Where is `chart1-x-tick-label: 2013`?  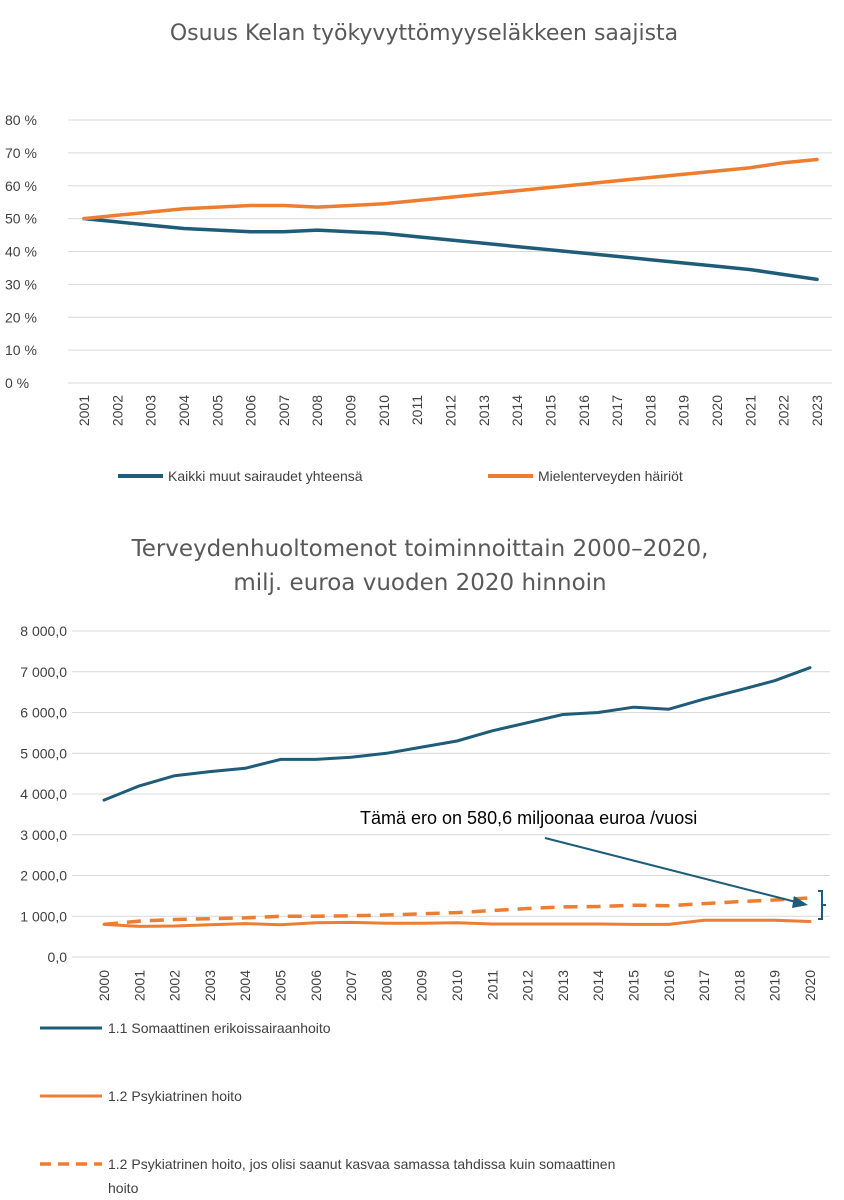
chart1-x-tick-label: 2013 is located at coordinates (484, 410).